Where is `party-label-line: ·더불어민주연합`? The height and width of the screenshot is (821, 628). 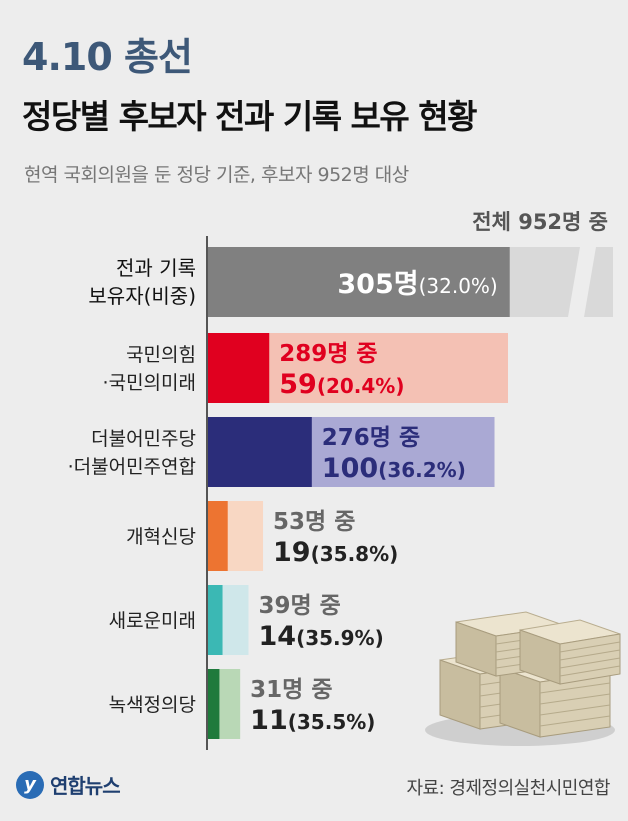
party-label-line: ·더불어민주연합 is located at coordinates (132, 467).